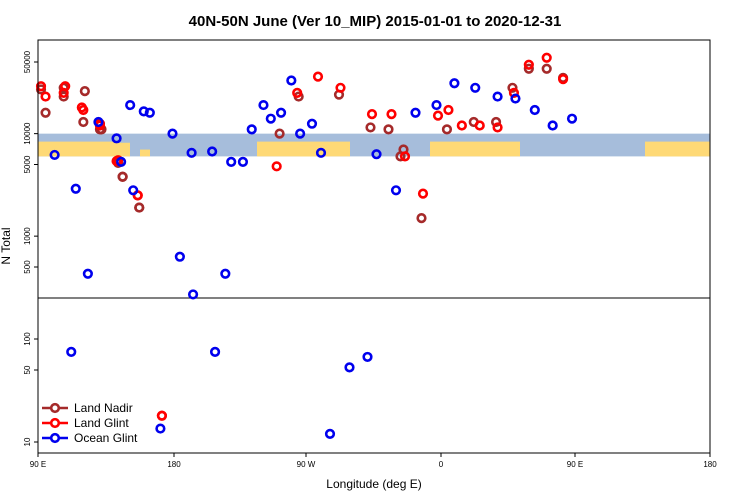 The image size is (750, 500). I want to click on map-band, so click(374, 145).